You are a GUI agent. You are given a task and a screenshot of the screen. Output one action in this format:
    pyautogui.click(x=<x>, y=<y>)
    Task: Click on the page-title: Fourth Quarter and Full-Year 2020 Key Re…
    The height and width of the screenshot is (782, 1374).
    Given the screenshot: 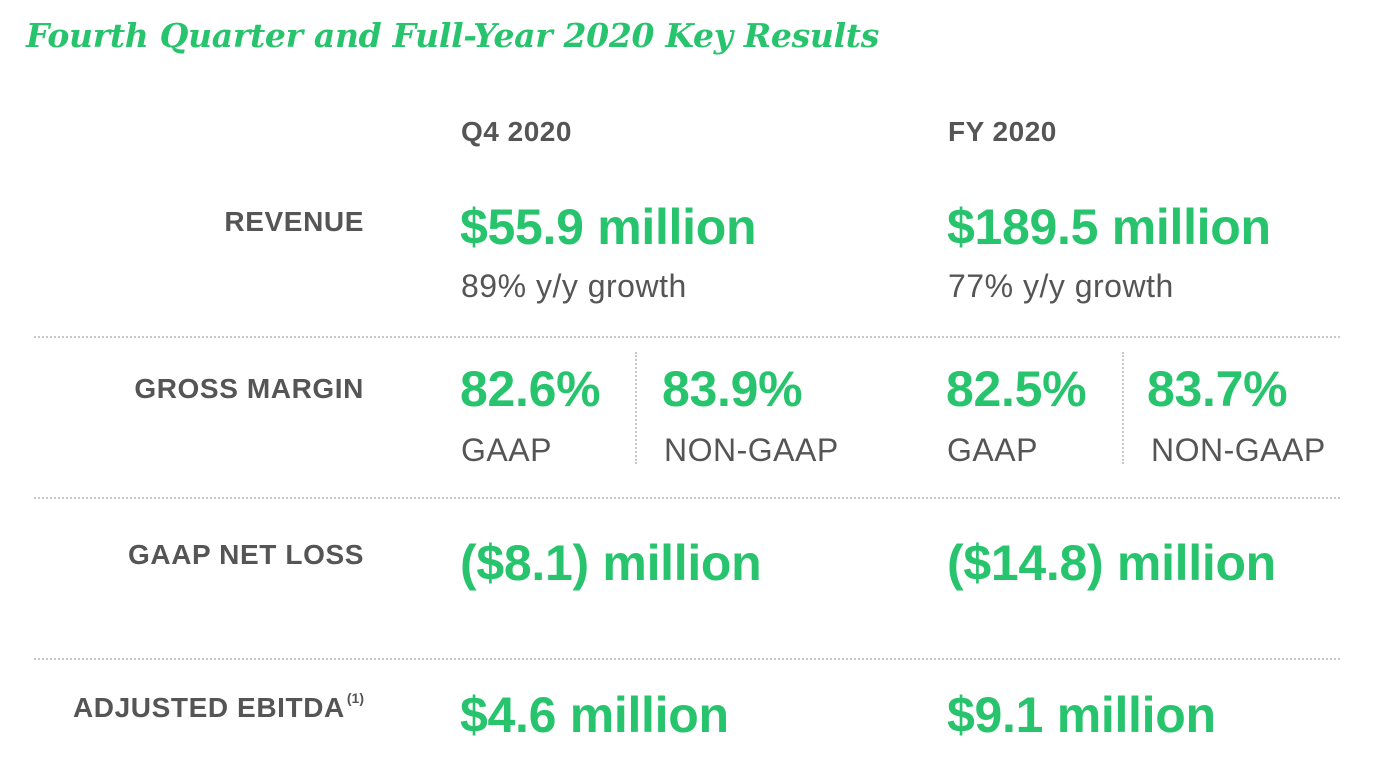 What is the action you would take?
    pyautogui.click(x=453, y=35)
    